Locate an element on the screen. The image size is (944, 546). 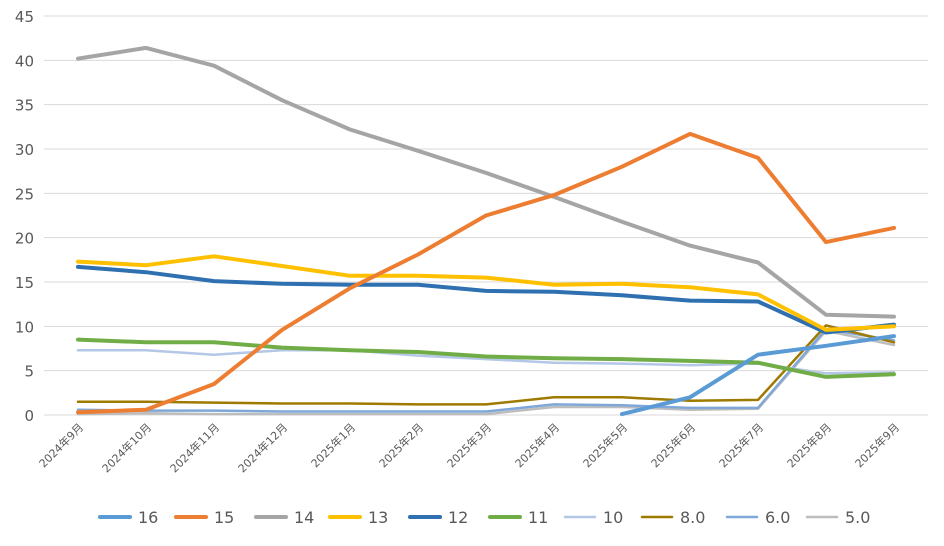
x-tick-label: 2025年4月 is located at coordinates (537, 445).